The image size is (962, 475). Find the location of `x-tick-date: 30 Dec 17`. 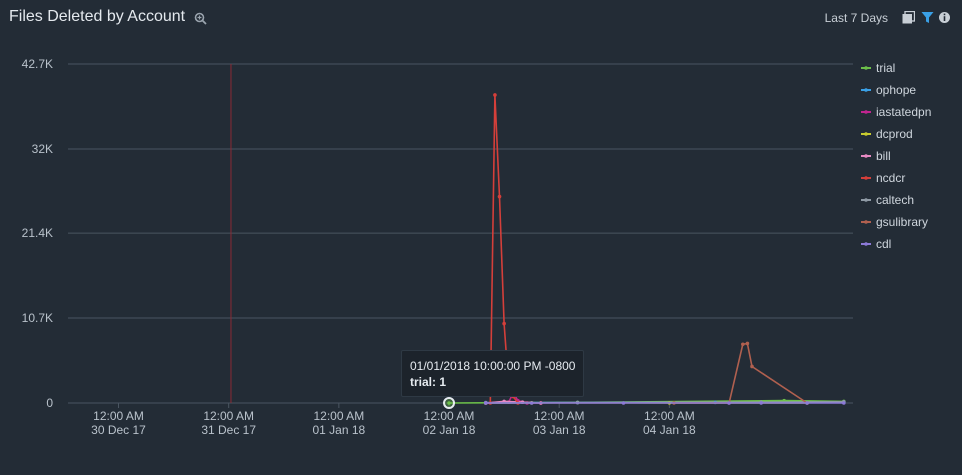

x-tick-date: 30 Dec 17 is located at coordinates (118, 430).